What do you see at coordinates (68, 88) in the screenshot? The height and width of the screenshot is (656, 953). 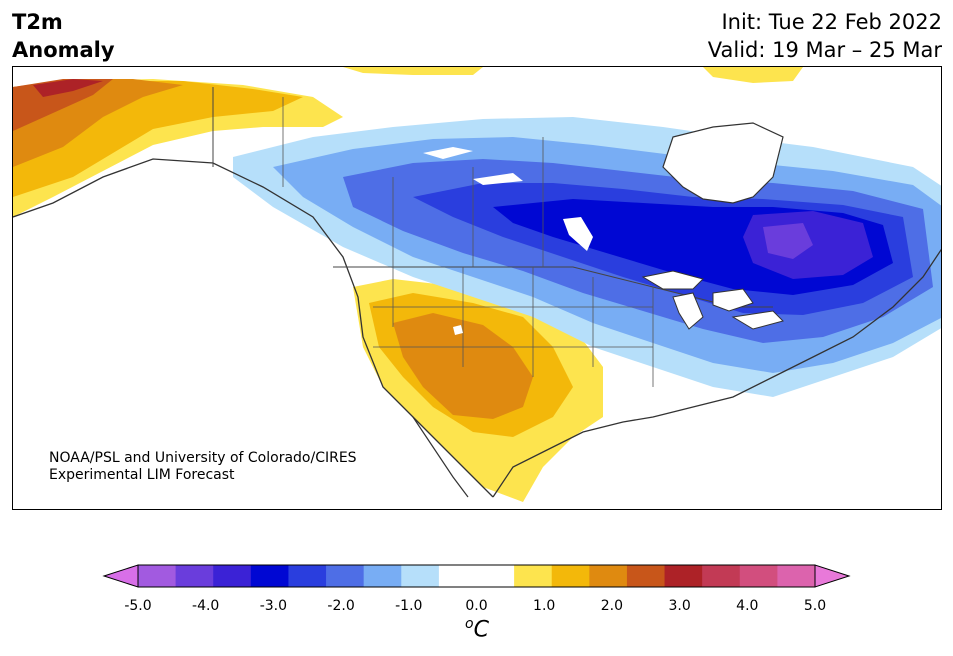 I see `warm-alaska-max` at bounding box center [68, 88].